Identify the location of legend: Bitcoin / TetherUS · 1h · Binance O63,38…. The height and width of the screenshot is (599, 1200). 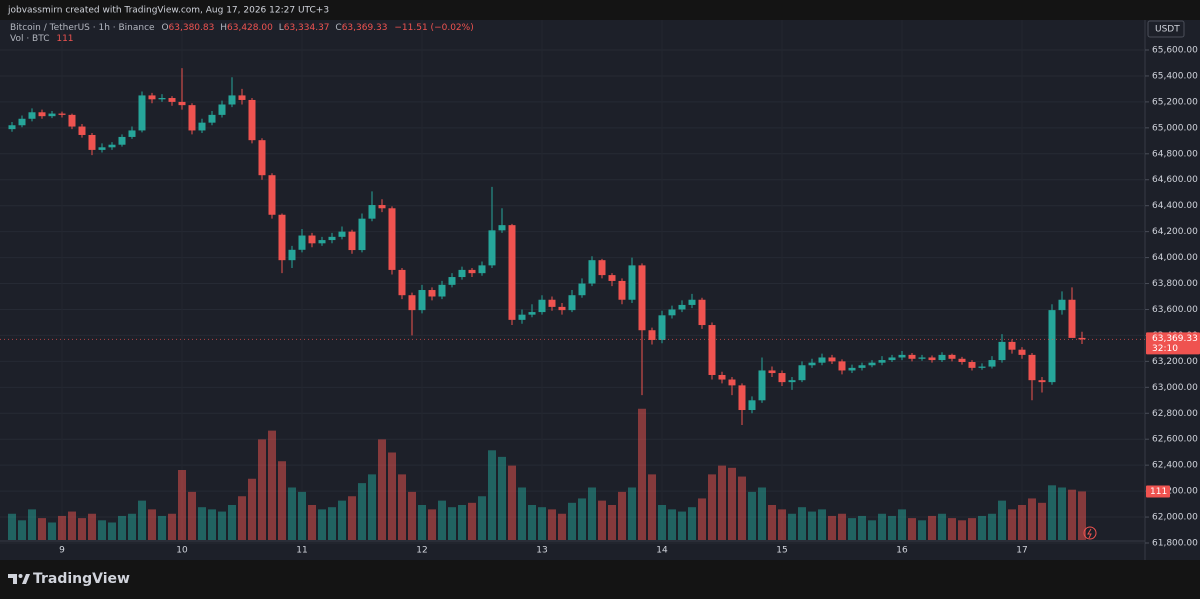
(242, 28).